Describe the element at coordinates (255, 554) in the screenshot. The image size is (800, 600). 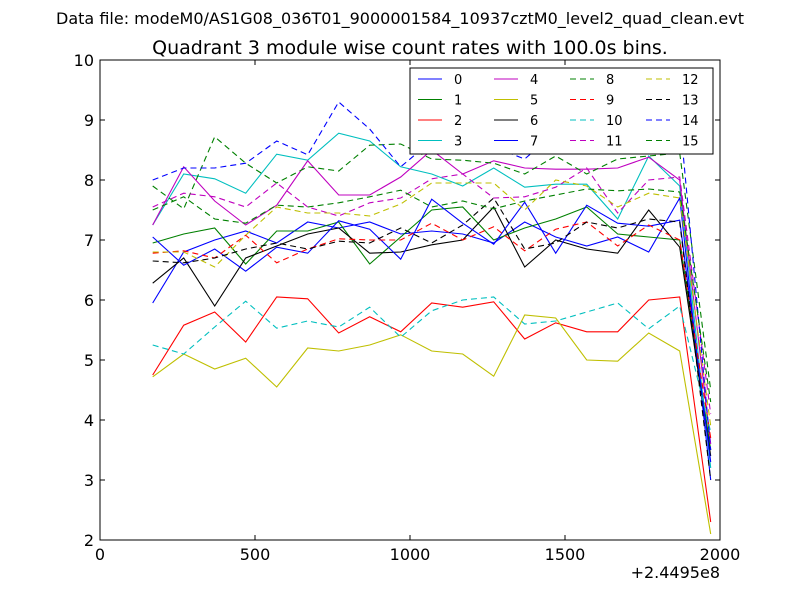
I see `x-tick-label: 500` at that location.